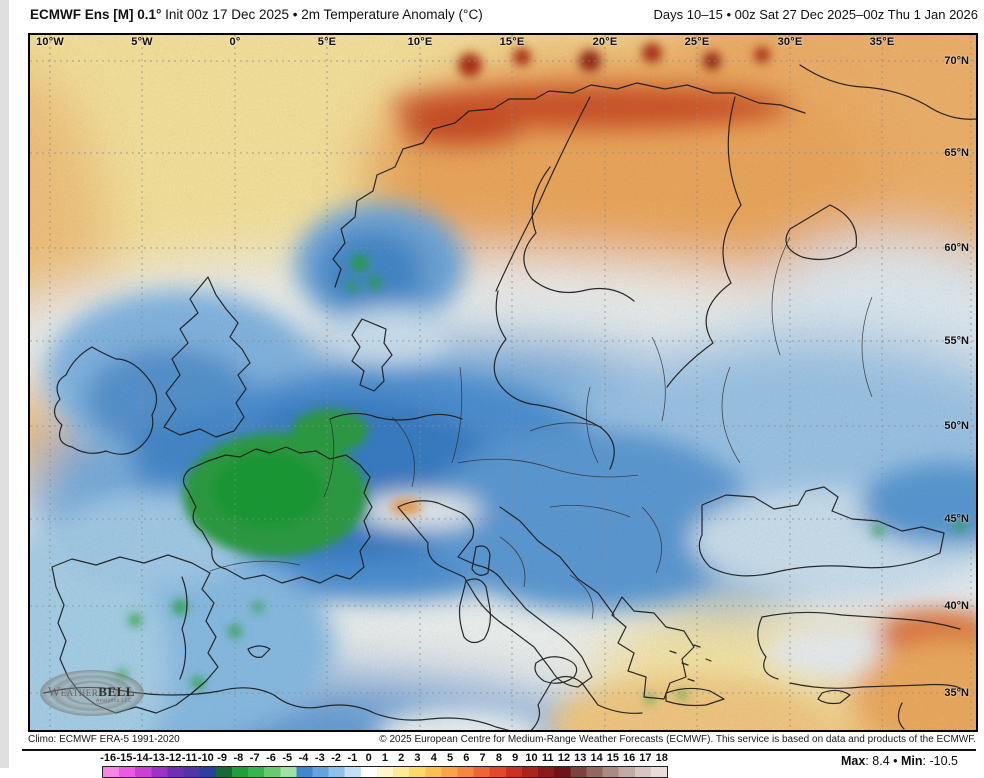 This screenshot has width=984, height=778. I want to click on lat-label: 50°N, so click(956, 426).